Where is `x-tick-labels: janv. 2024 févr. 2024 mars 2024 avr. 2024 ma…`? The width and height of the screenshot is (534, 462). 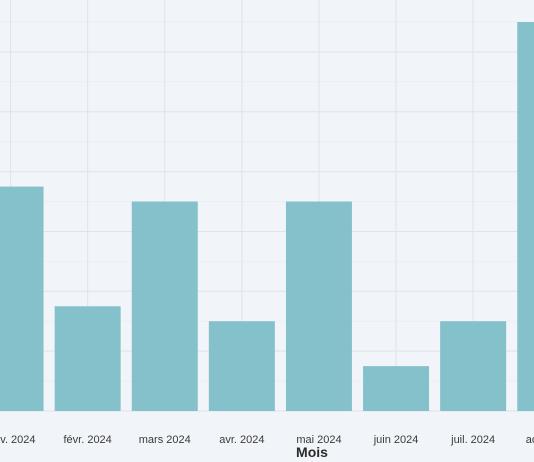 x-tick-labels: janv. 2024 févr. 2024 mars 2024 avr. 2024 ma… is located at coordinates (267, 440).